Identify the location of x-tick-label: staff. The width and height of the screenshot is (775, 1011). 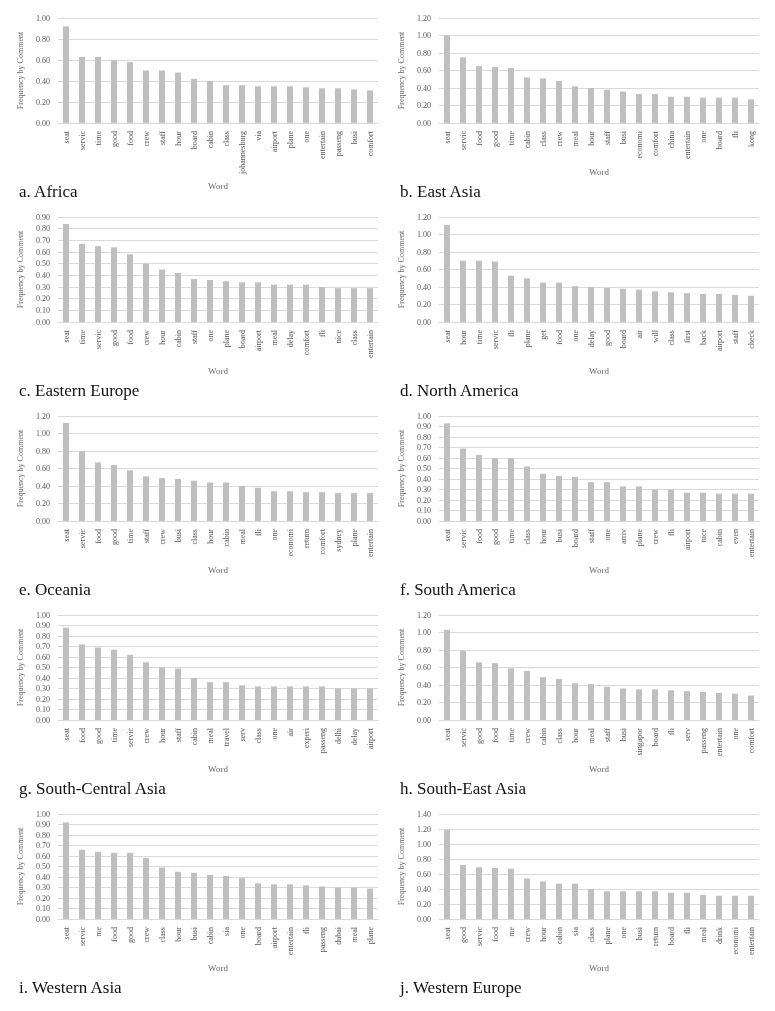
(178, 735).